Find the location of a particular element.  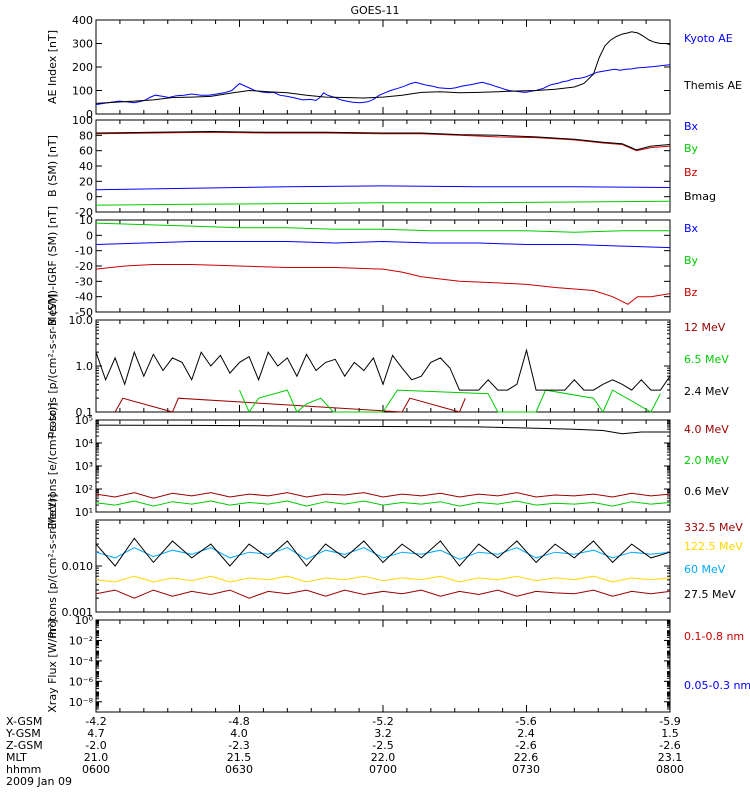

ytick-label: 1.0 is located at coordinates (85, 366).